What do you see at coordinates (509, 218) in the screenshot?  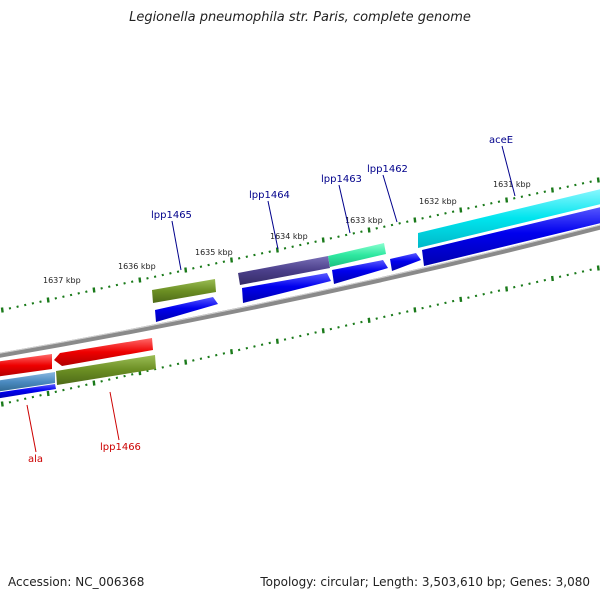 I see `feature-acee-cyan` at bounding box center [509, 218].